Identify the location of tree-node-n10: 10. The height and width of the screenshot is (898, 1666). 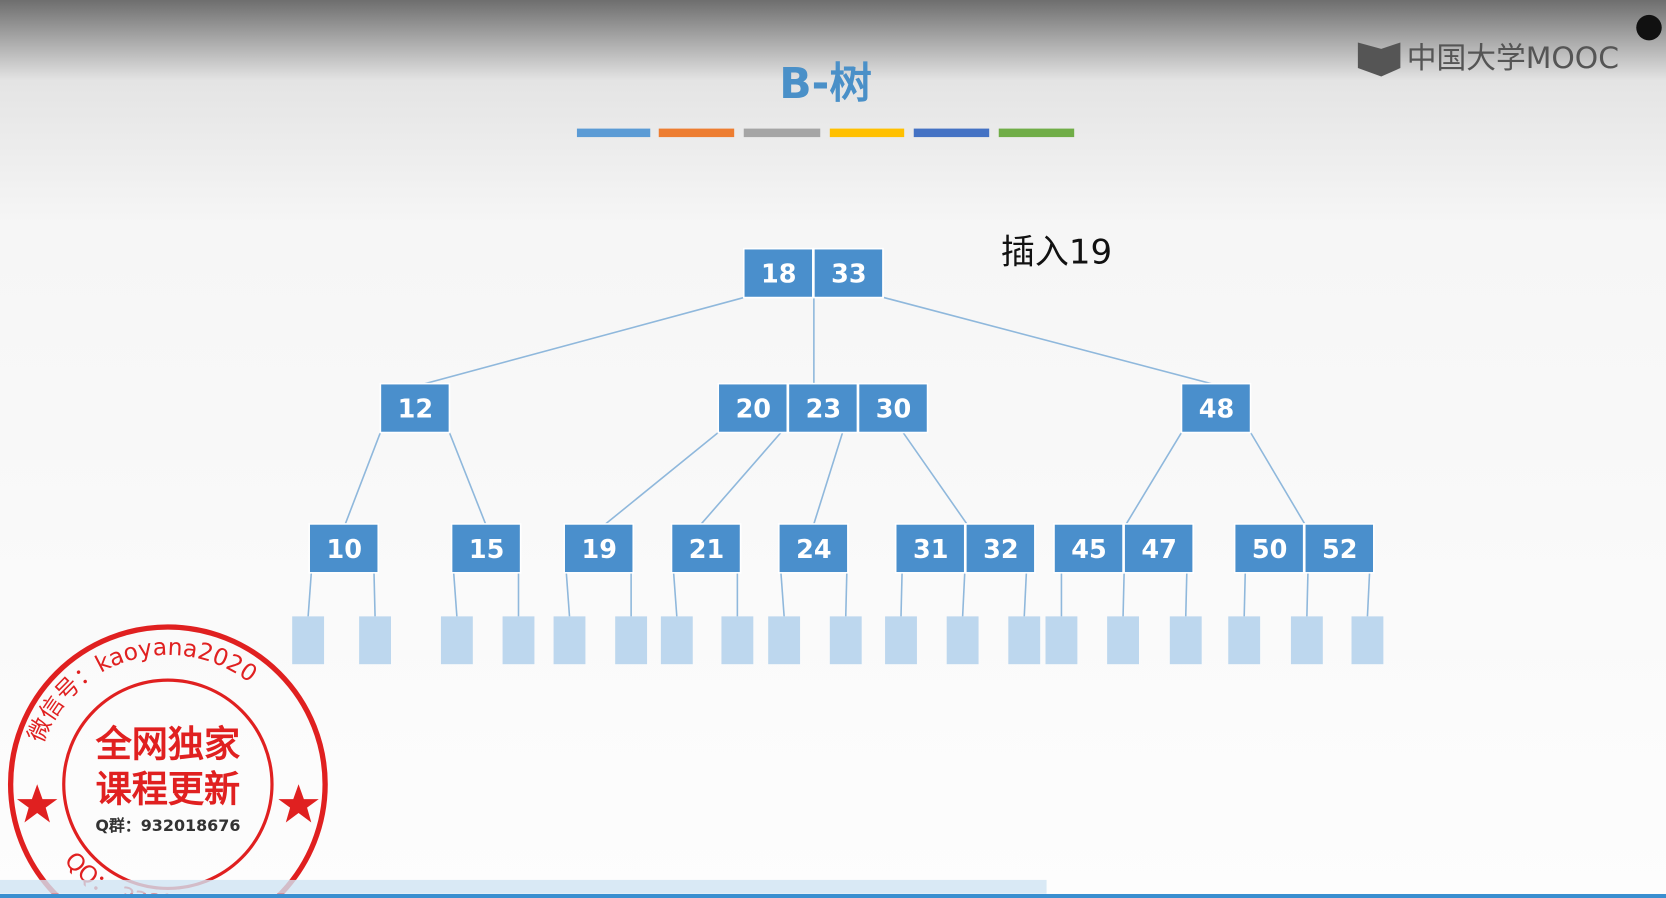
(344, 548).